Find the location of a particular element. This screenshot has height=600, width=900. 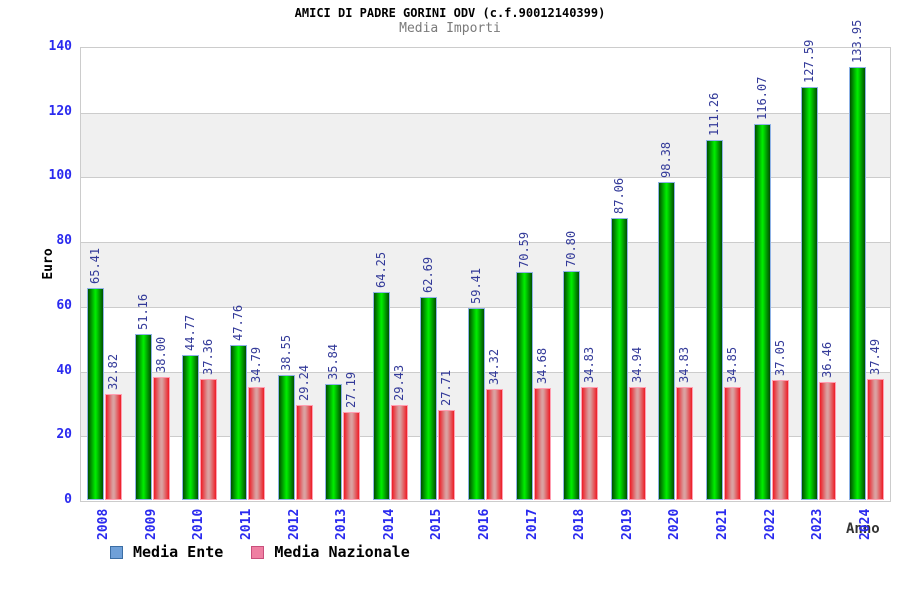

x-tick-label-2011: 2011 is located at coordinates (247, 524).